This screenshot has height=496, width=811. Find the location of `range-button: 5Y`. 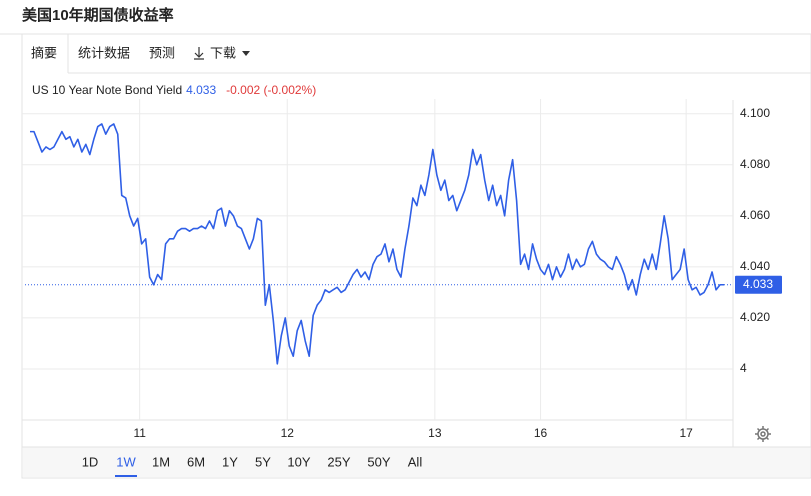

range-button: 5Y is located at coordinates (263, 461).